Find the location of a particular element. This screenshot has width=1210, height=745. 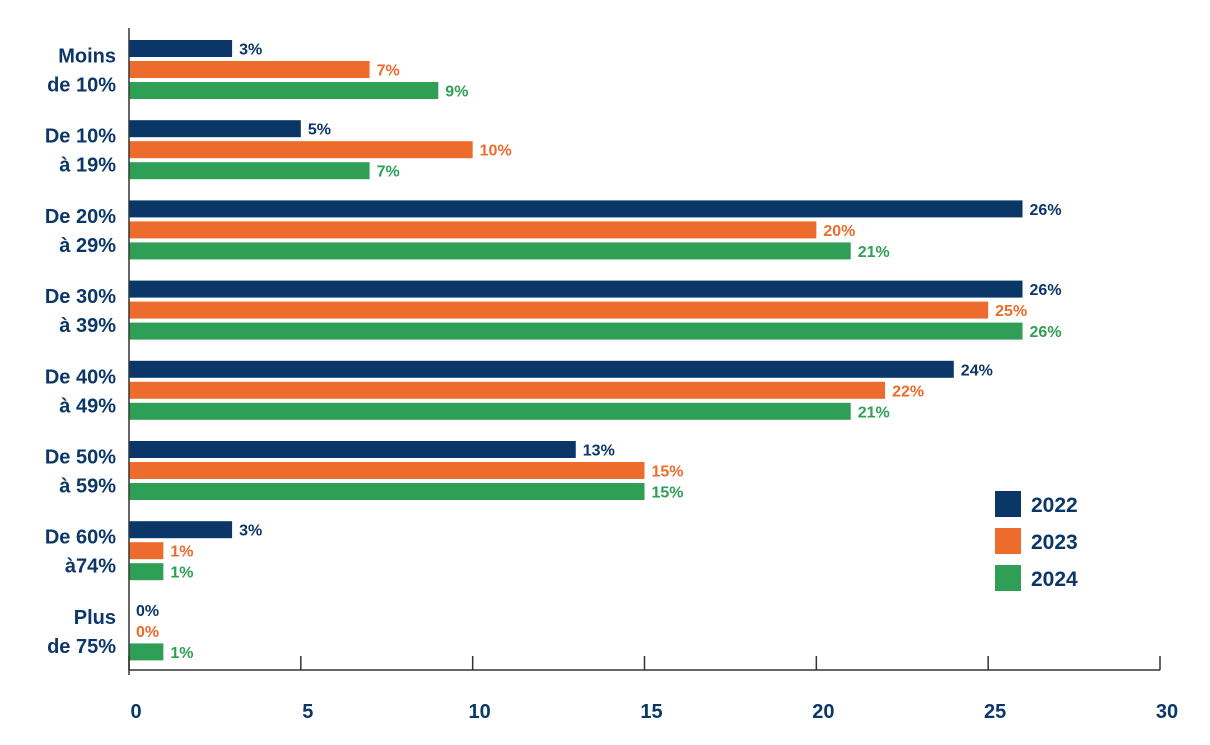

category-label: De 60% is located at coordinates (80, 538).